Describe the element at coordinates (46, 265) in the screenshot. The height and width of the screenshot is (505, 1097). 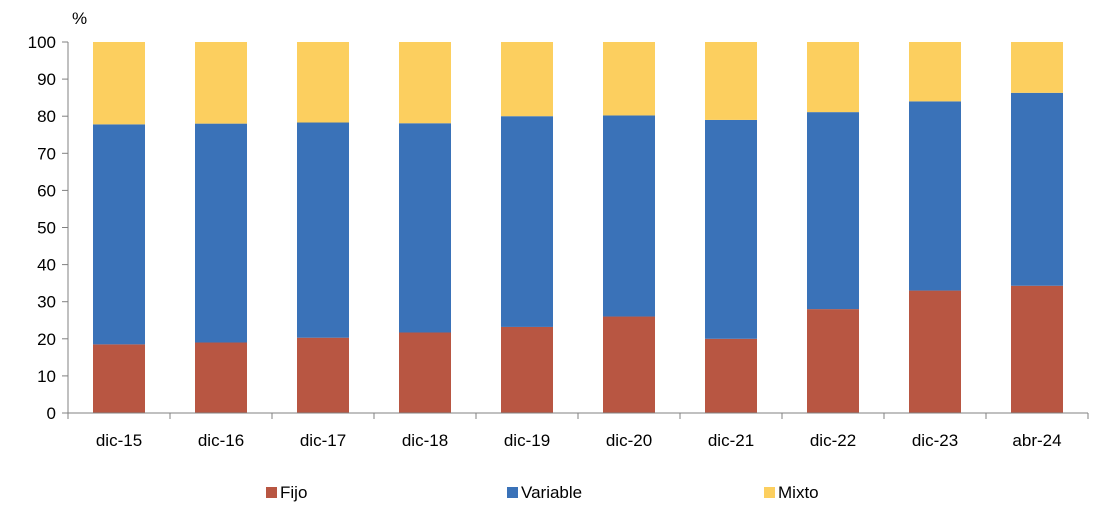
I see `y-tick-label: 40` at that location.